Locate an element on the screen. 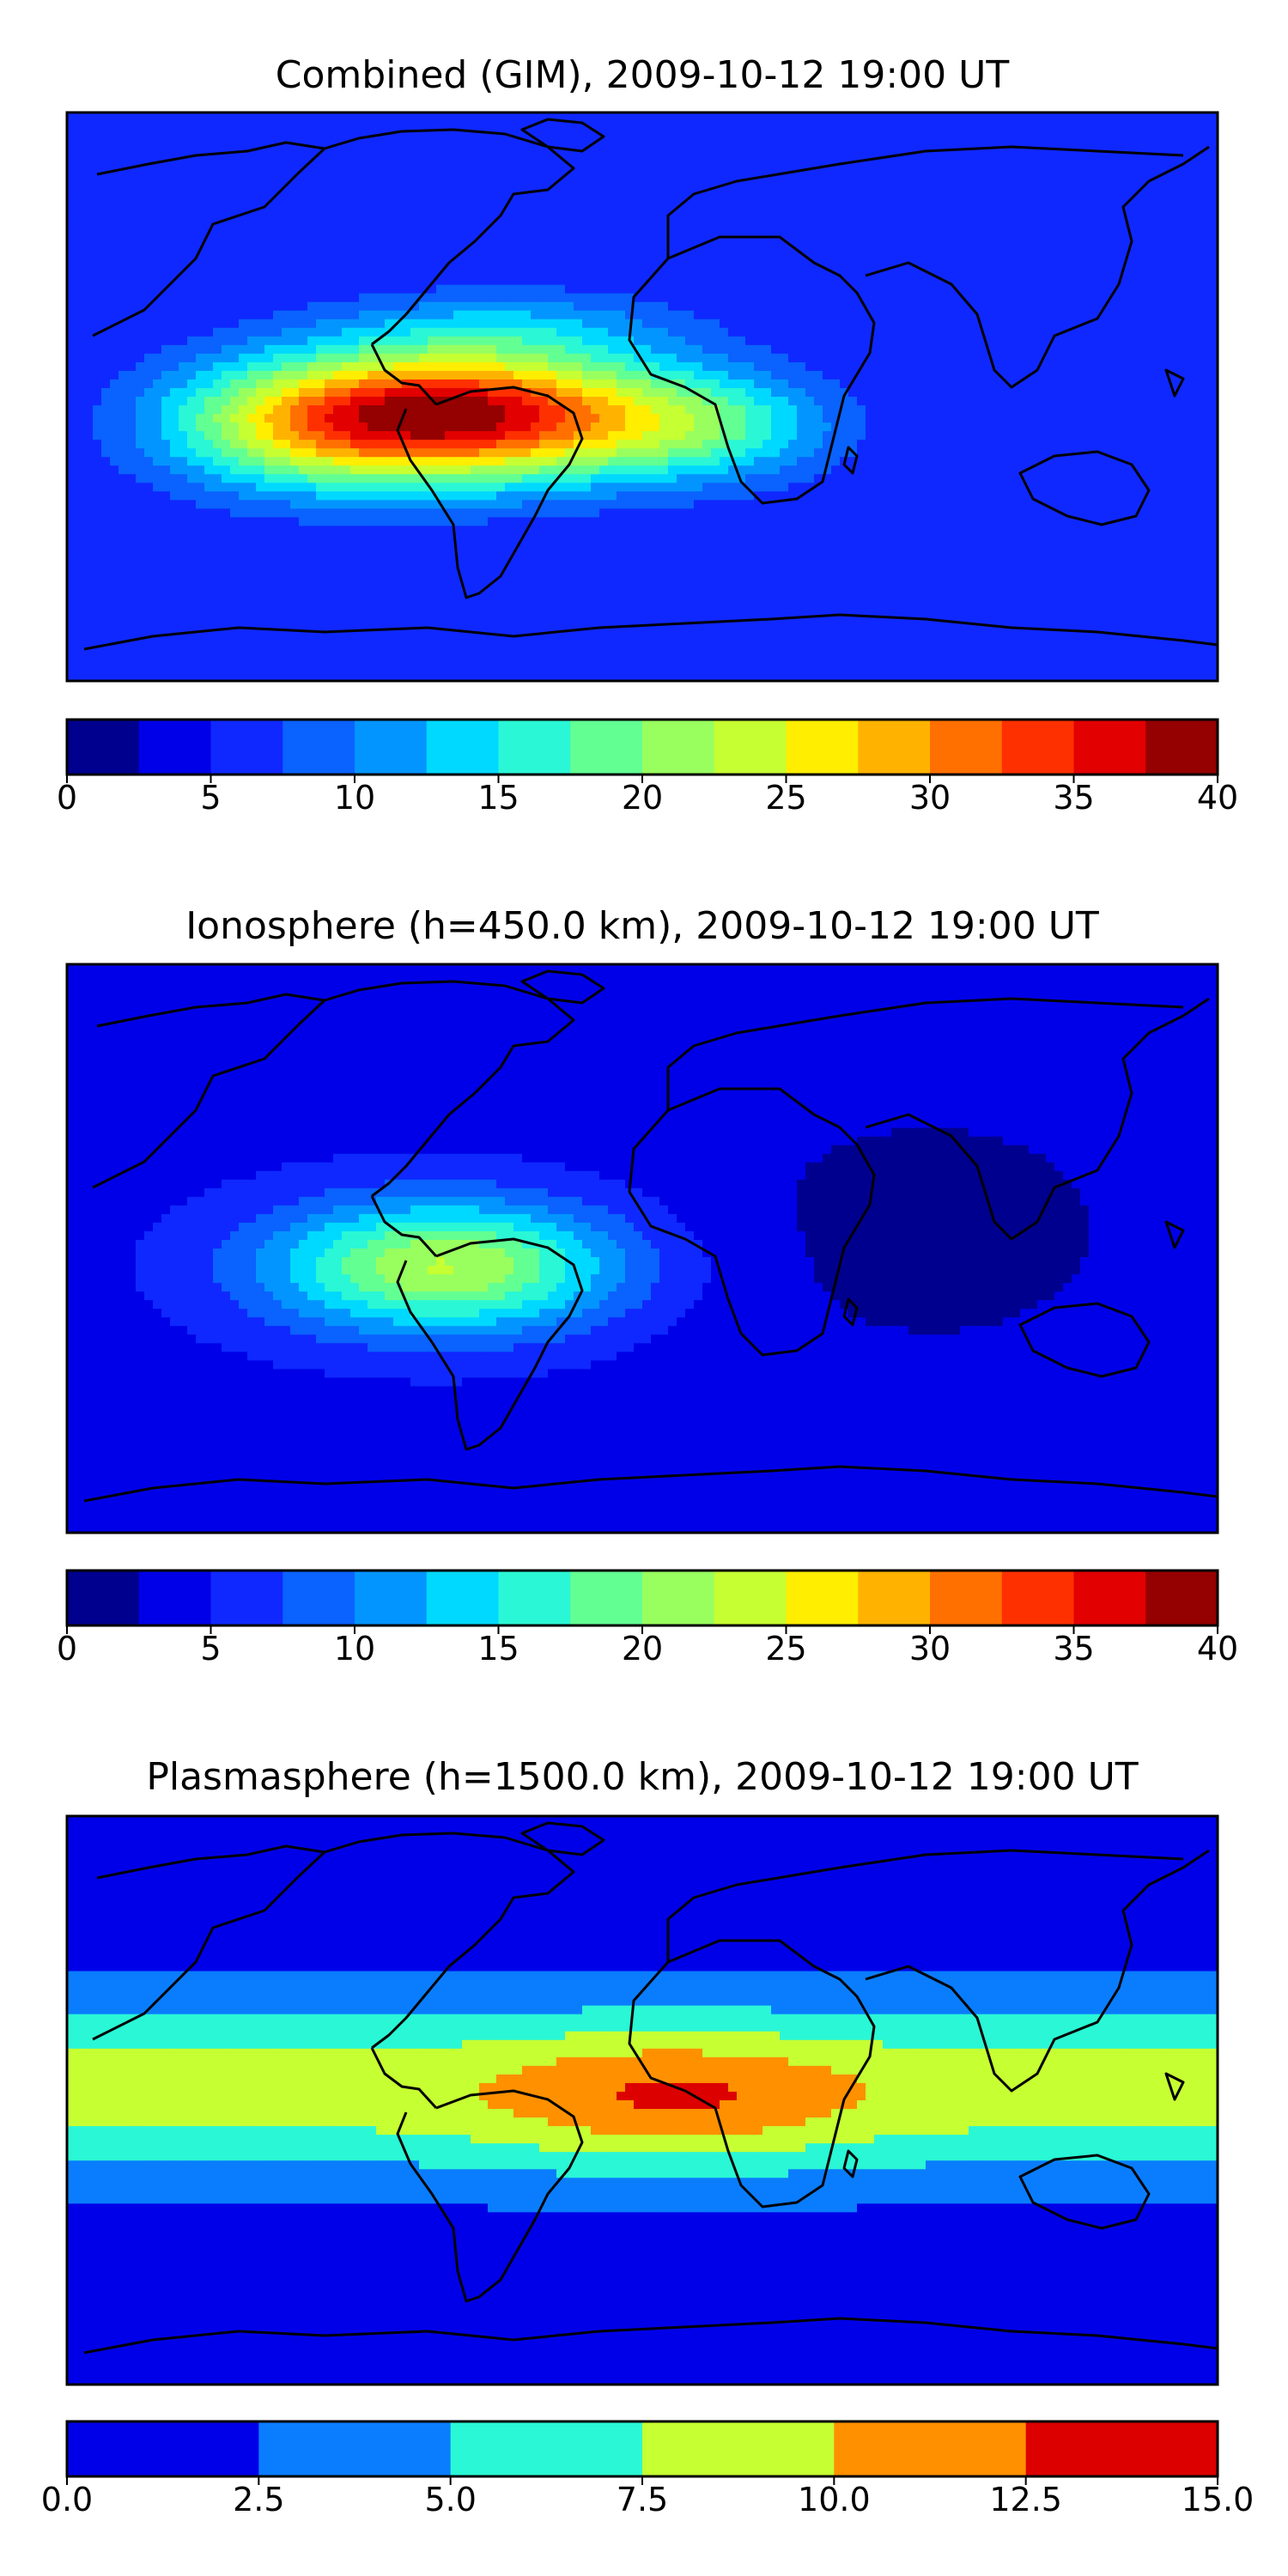  colorbar-tick-label: 0.0 is located at coordinates (67, 2500).